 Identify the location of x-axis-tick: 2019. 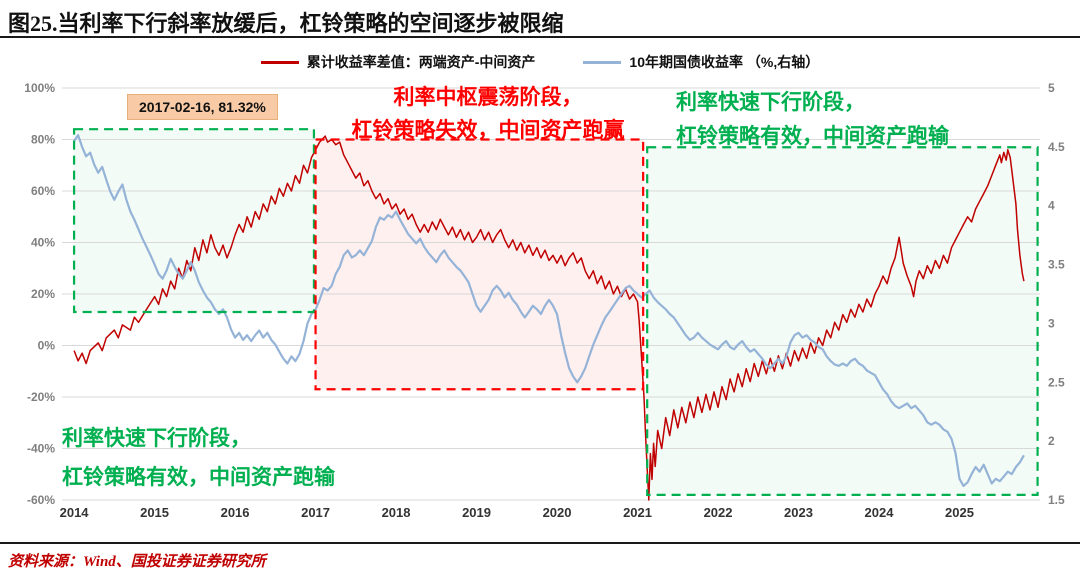
(476, 512).